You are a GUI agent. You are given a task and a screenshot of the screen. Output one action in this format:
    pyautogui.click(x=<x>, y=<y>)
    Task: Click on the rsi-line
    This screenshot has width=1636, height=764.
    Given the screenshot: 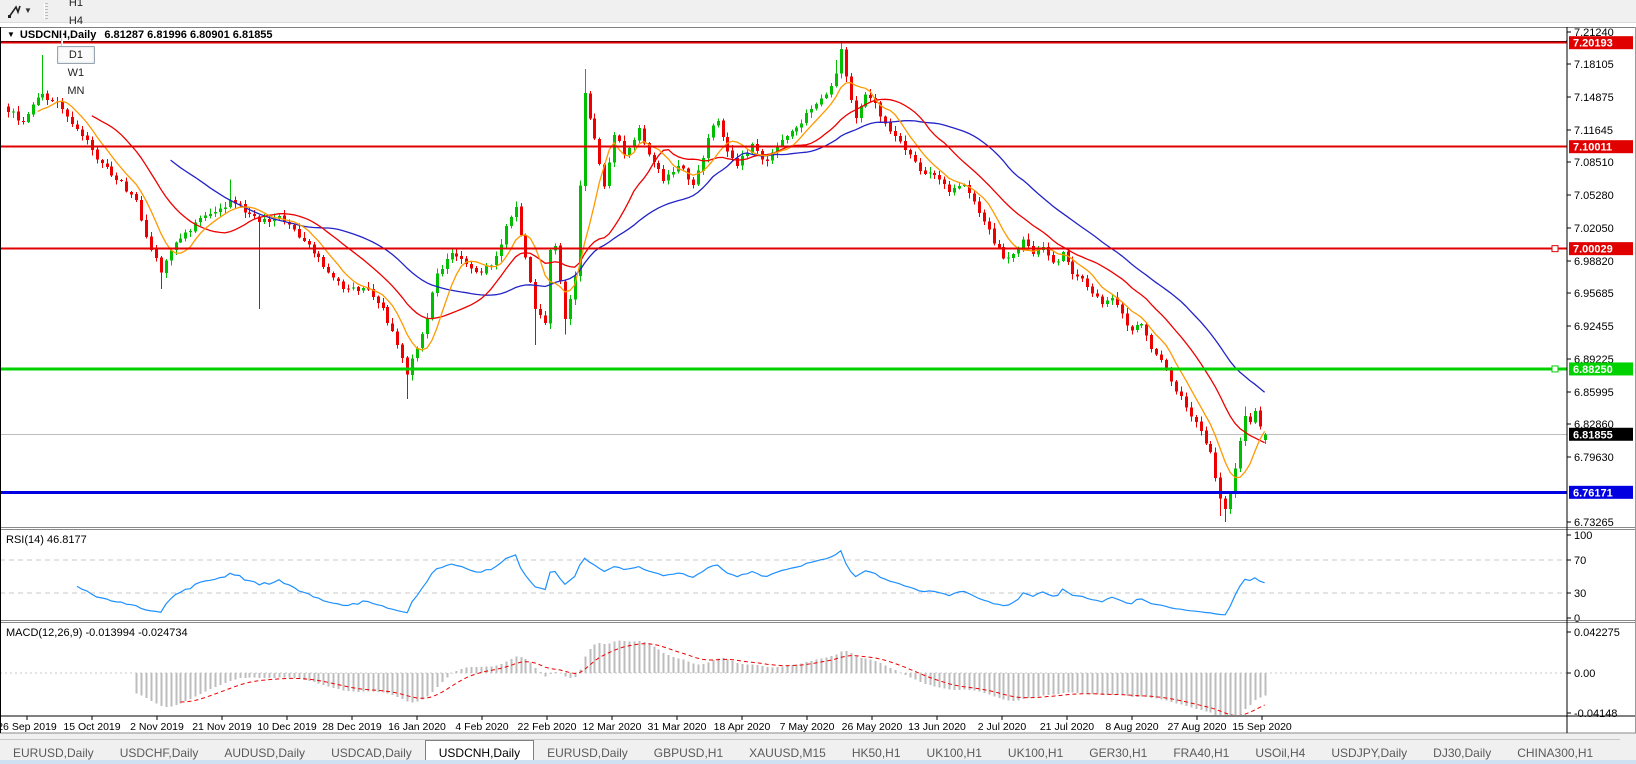 What is the action you would take?
    pyautogui.click(x=670, y=582)
    